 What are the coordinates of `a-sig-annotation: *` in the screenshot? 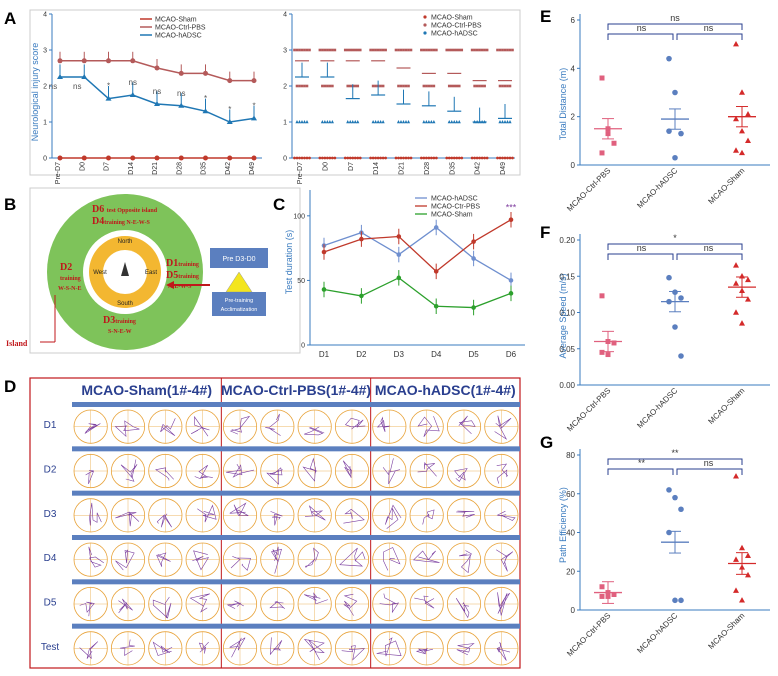 It's located at (108, 86).